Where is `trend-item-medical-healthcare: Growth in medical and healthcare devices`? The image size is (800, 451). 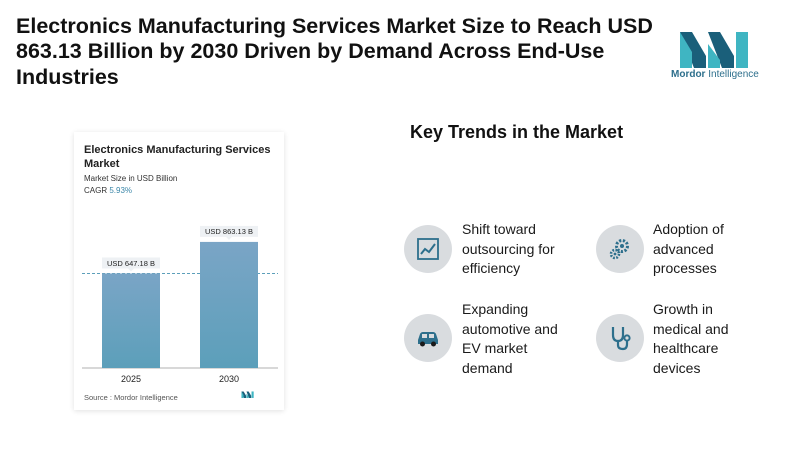
trend-item-medical-healthcare: Growth in medical and healthcare devices is located at coordinates (691, 339).